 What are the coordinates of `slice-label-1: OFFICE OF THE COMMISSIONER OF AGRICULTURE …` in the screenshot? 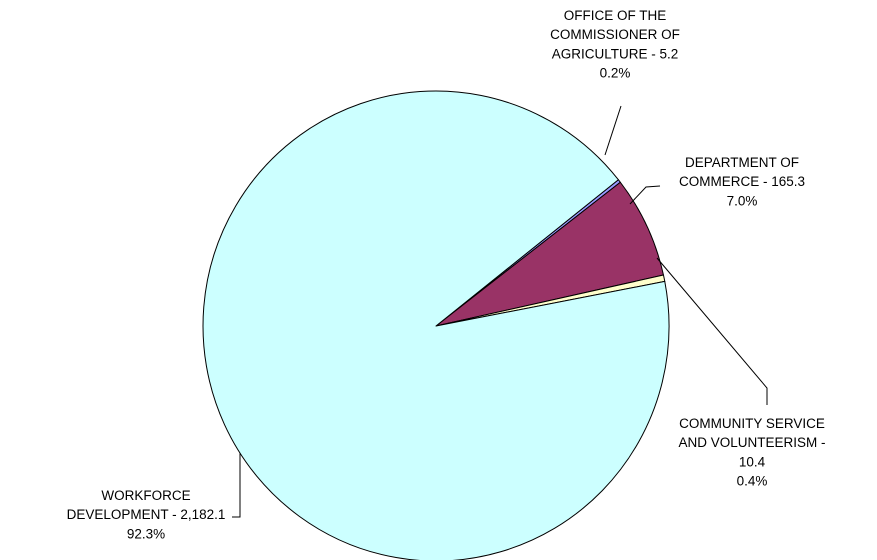 It's located at (615, 44).